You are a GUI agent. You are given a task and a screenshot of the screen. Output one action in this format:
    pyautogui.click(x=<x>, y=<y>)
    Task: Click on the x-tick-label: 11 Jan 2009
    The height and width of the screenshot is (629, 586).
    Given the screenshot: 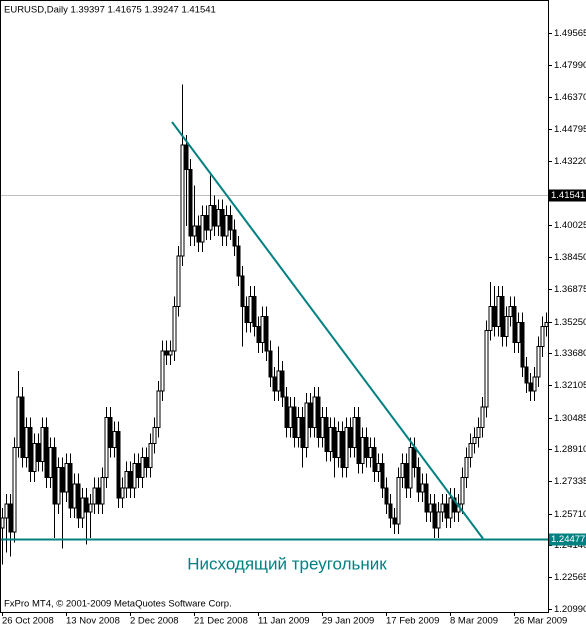 What is the action you would take?
    pyautogui.click(x=284, y=621)
    